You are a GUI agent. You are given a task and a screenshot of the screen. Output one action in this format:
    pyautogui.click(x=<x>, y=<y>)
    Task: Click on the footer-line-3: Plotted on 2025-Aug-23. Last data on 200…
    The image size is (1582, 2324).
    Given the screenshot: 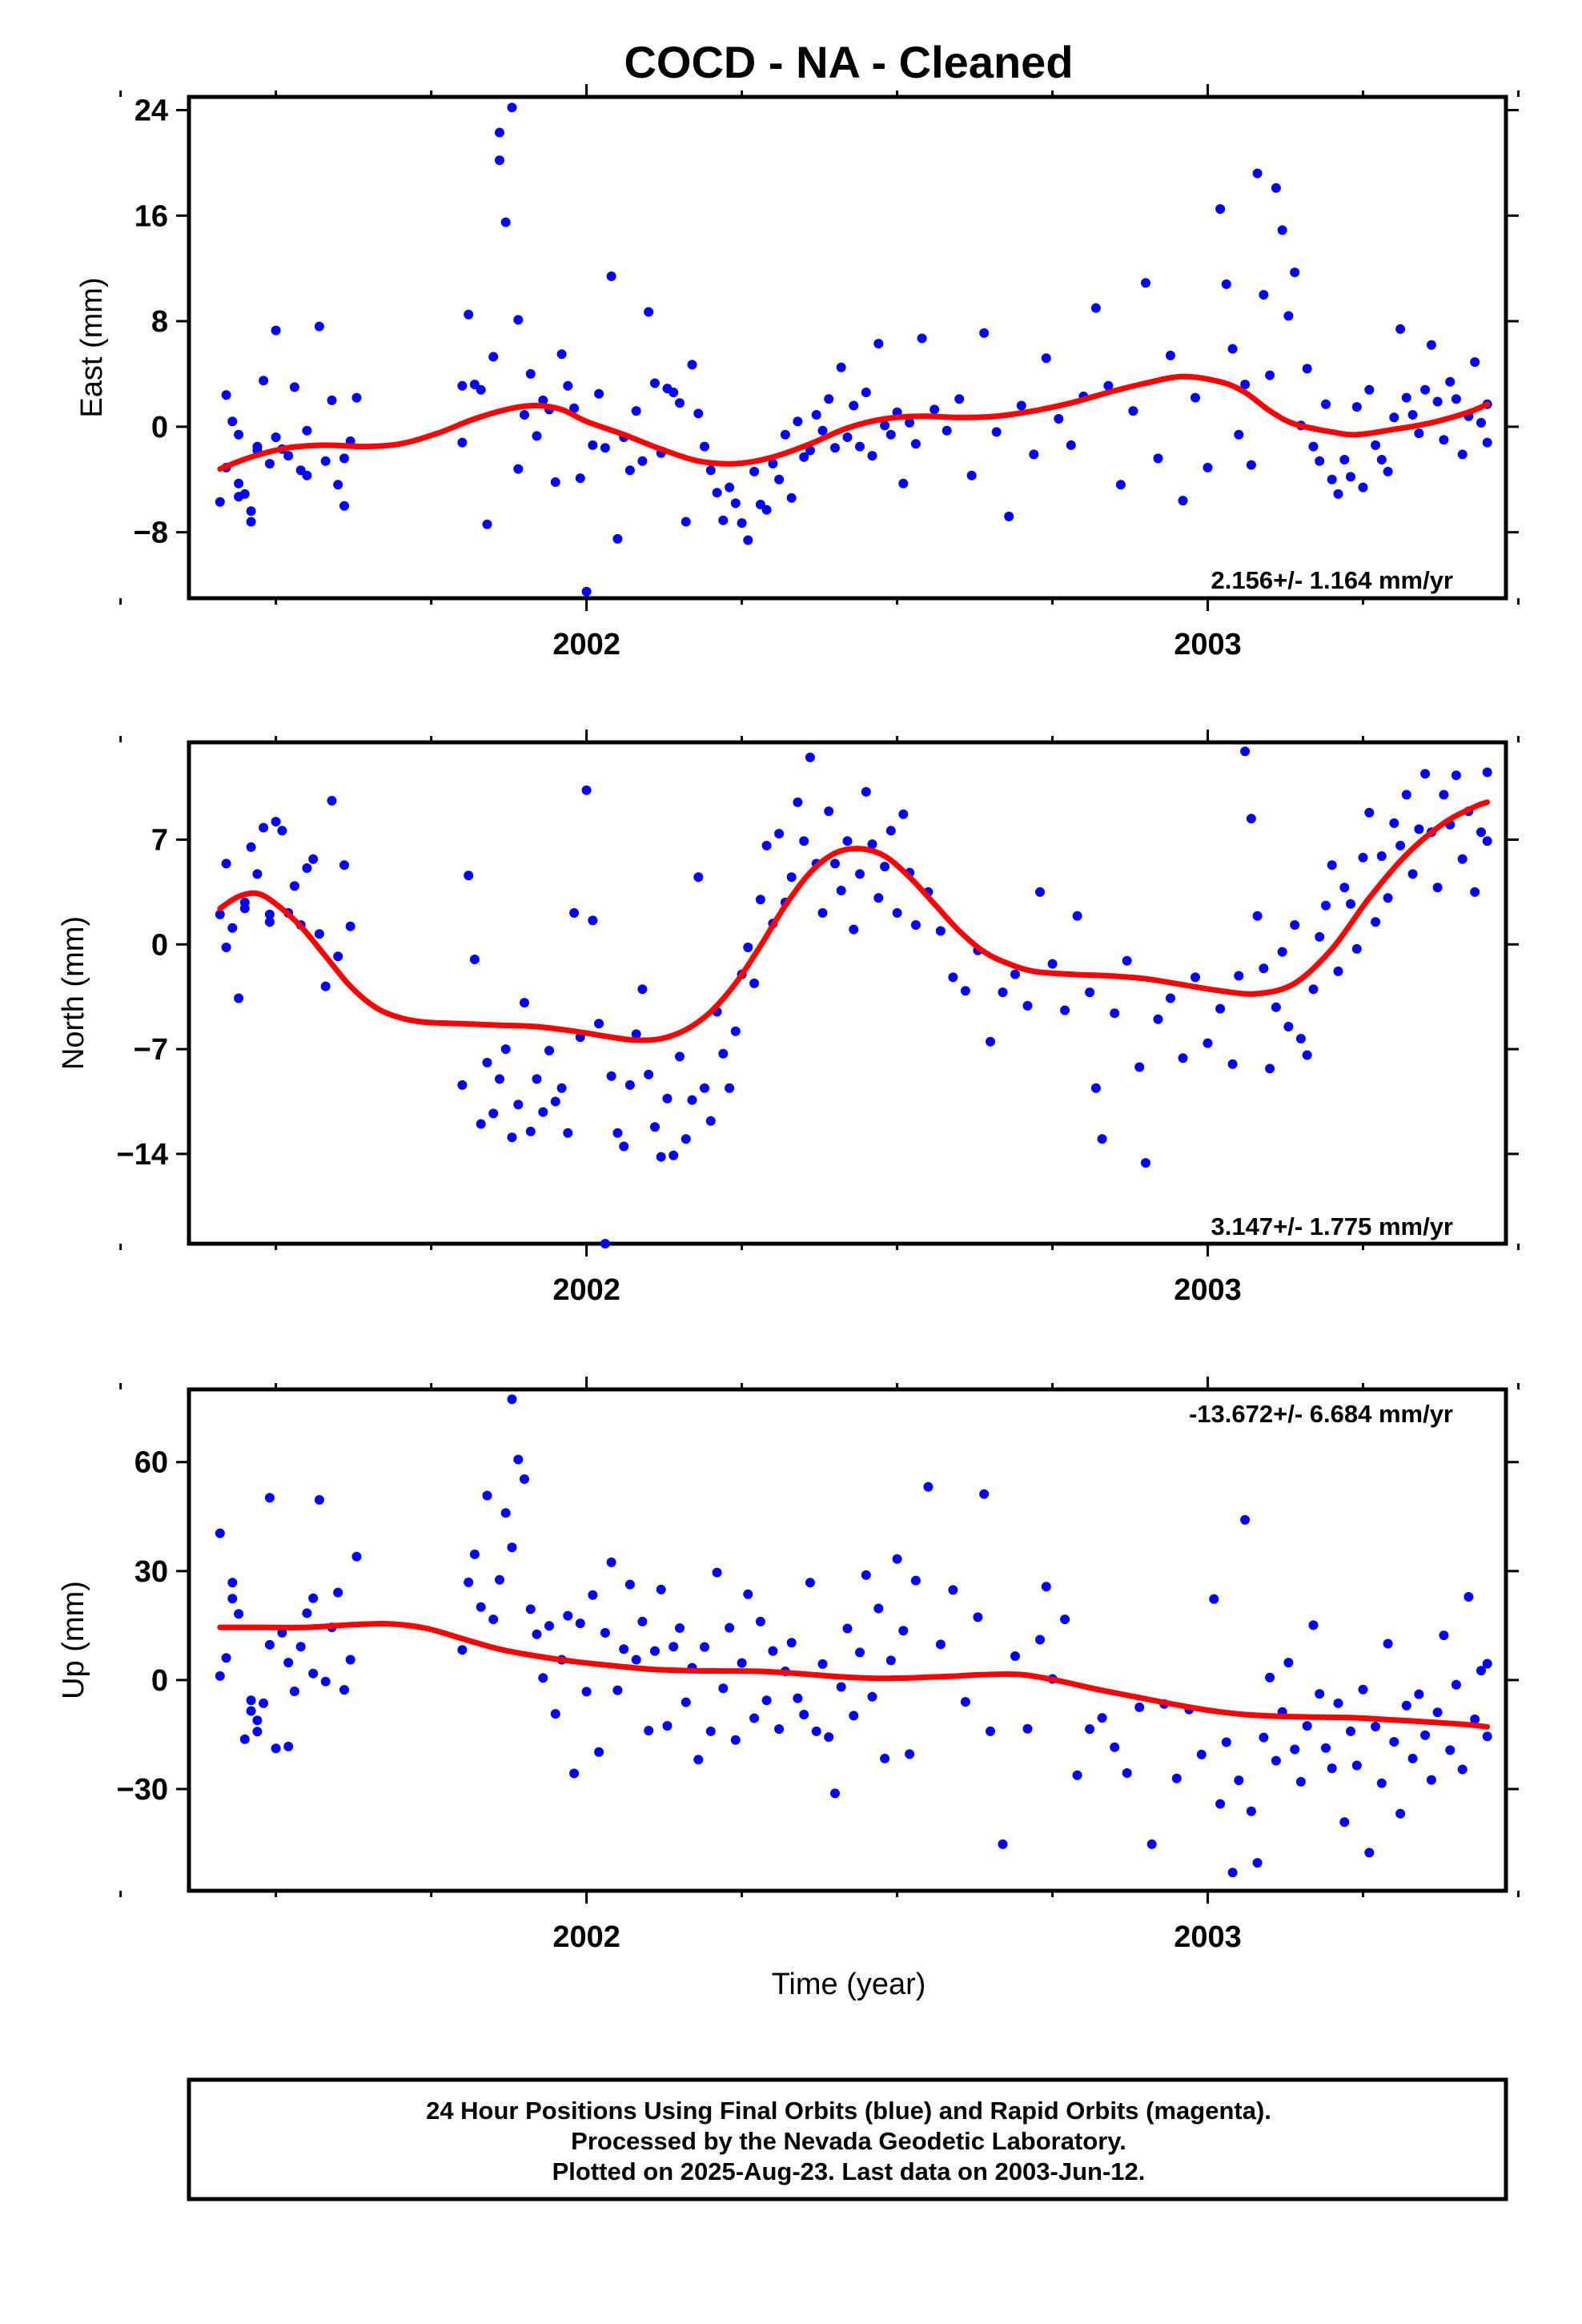 What is the action you would take?
    pyautogui.click(x=849, y=2171)
    